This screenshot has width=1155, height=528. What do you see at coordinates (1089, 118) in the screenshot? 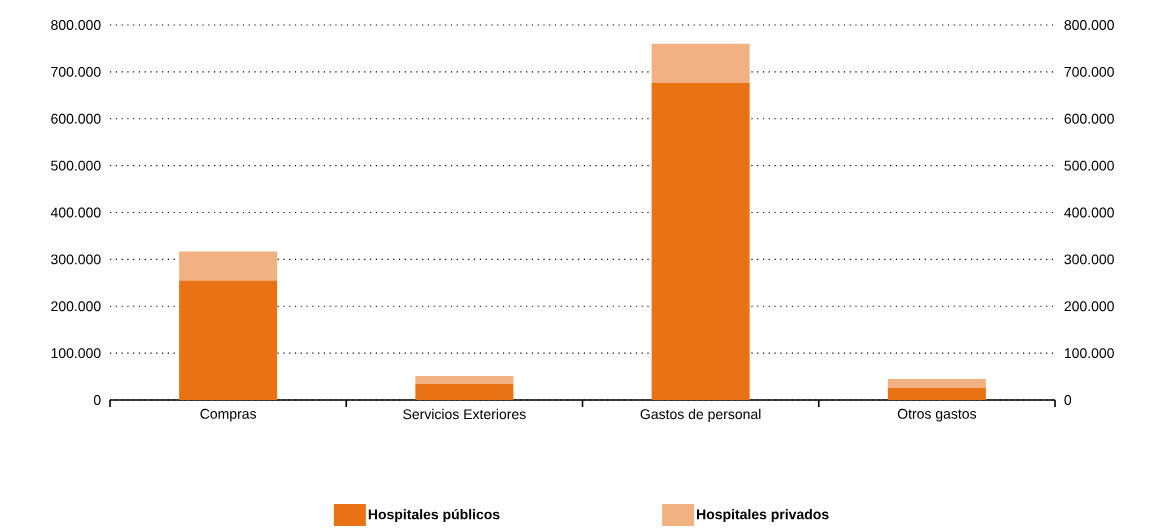
I see `y2-tick-label: 600.000` at bounding box center [1089, 118].